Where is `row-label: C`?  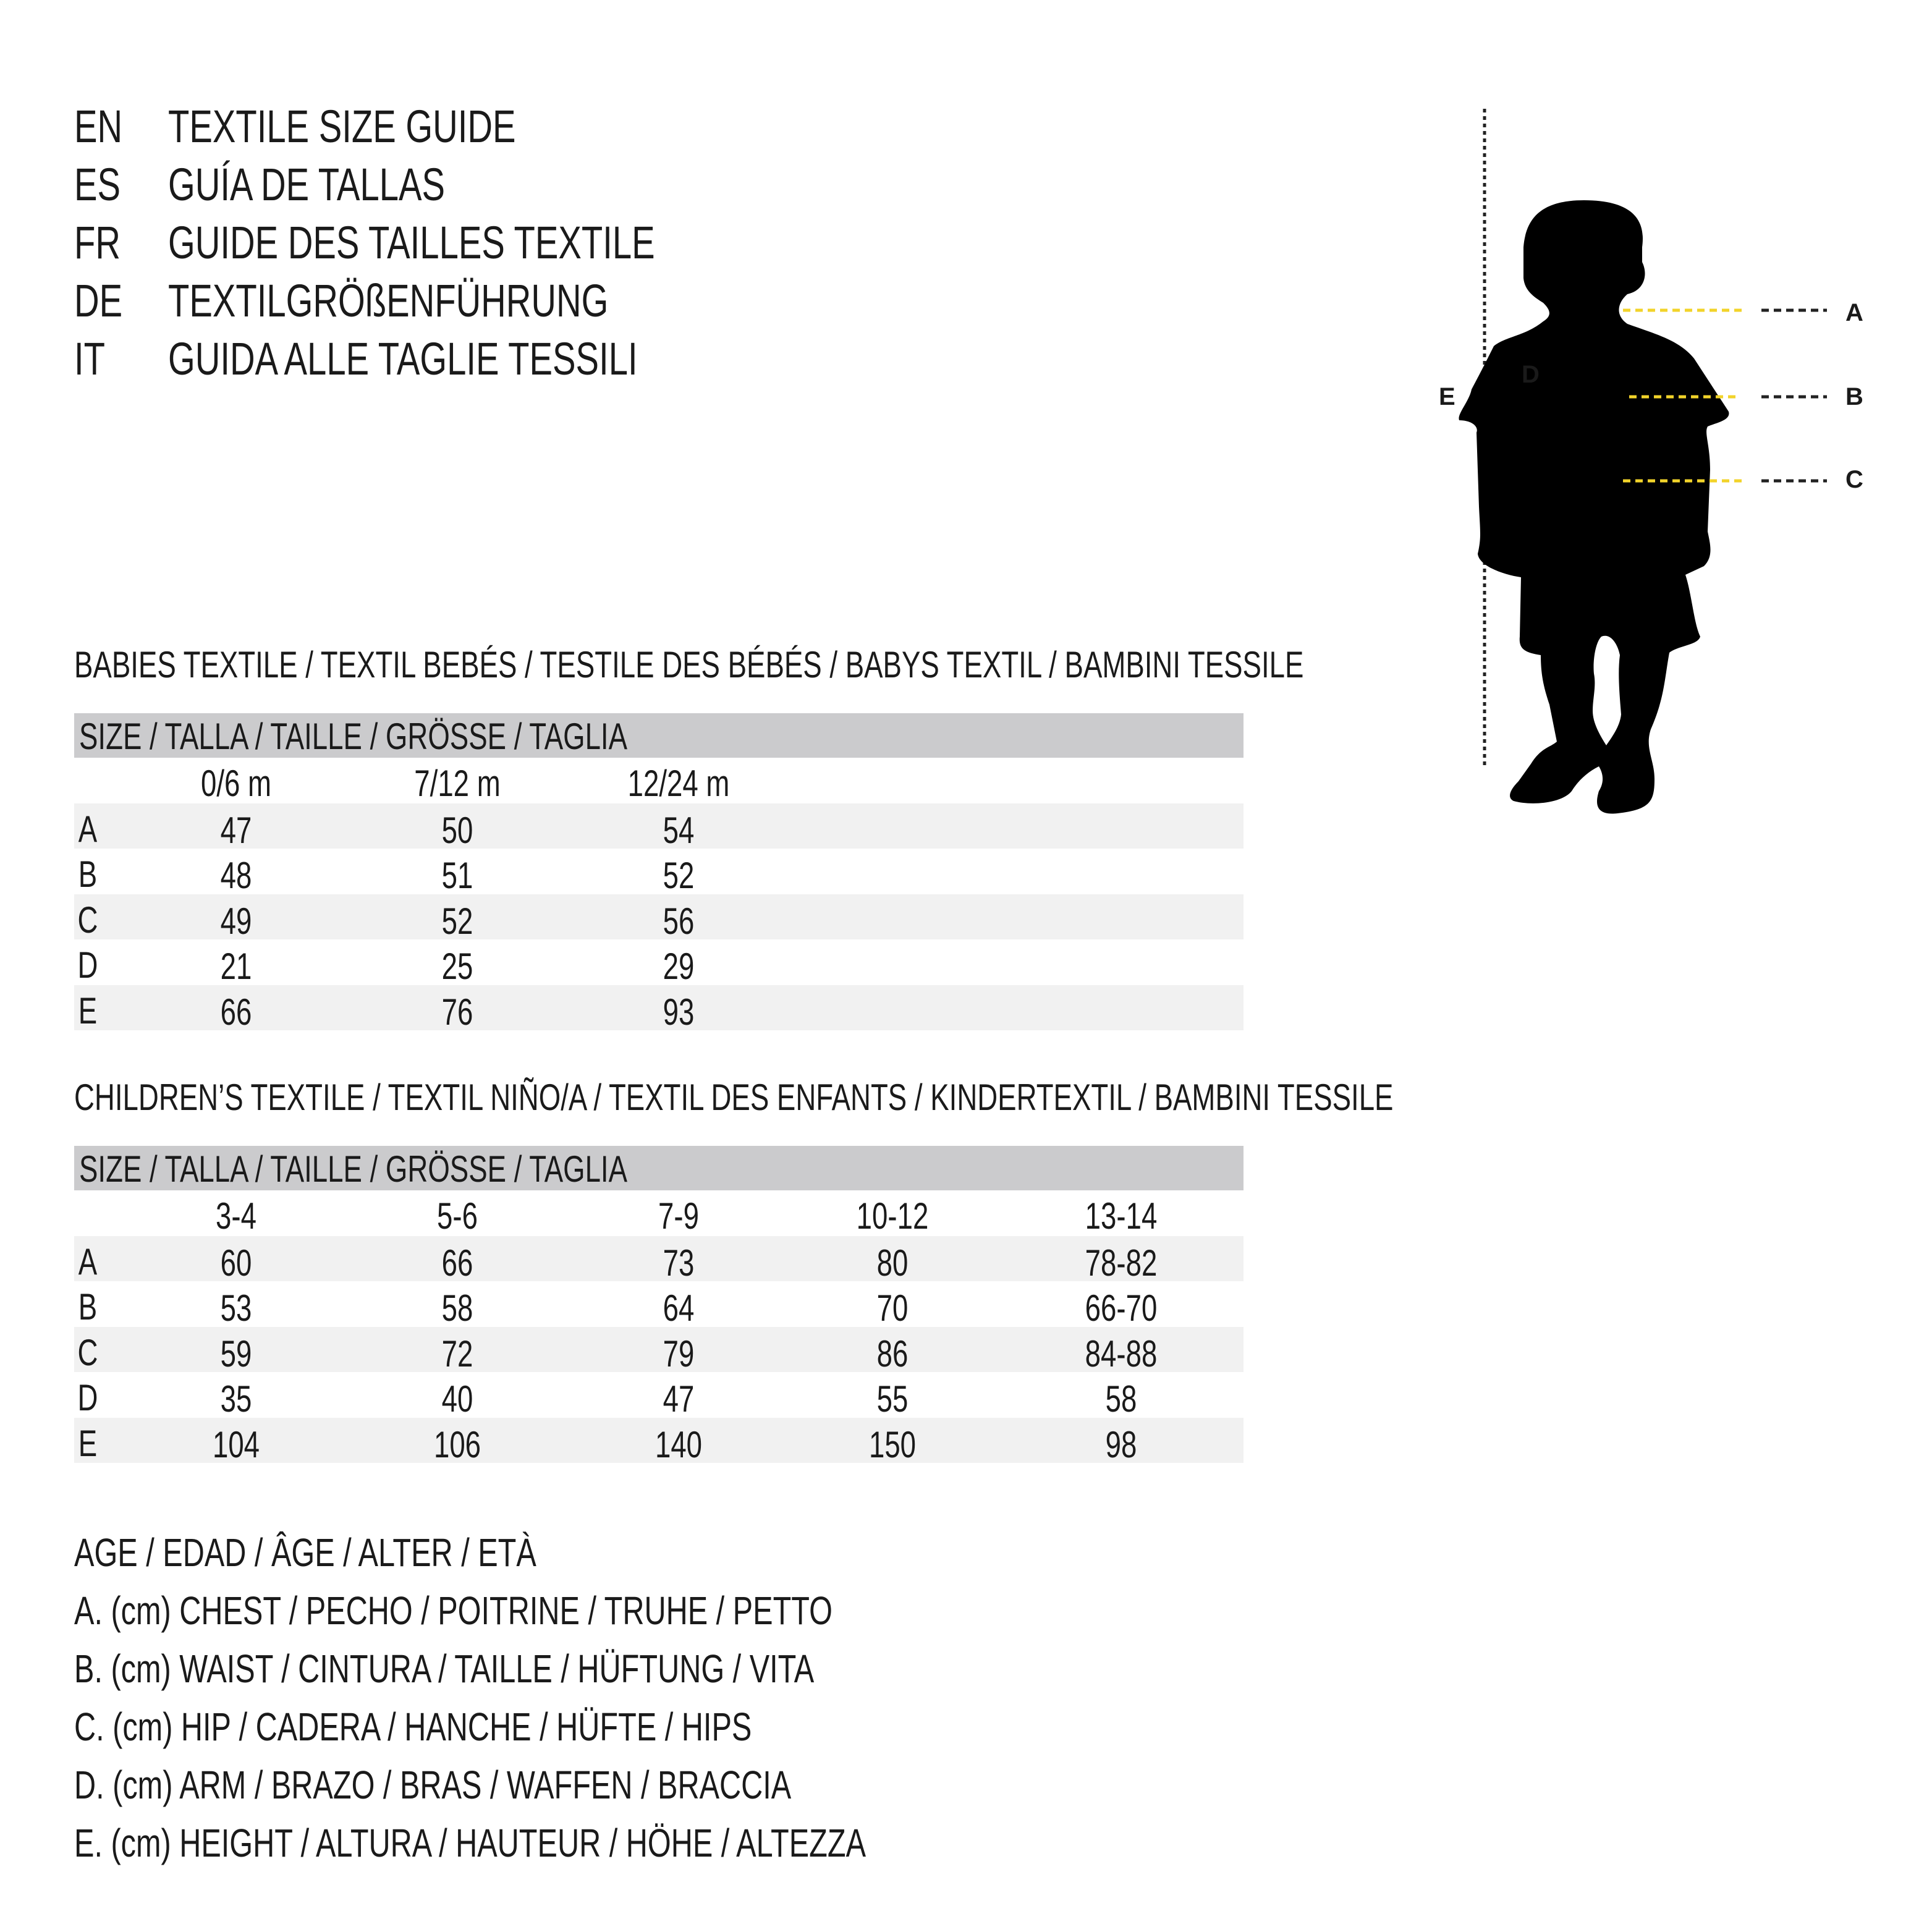
row-label: C is located at coordinates (87, 1352).